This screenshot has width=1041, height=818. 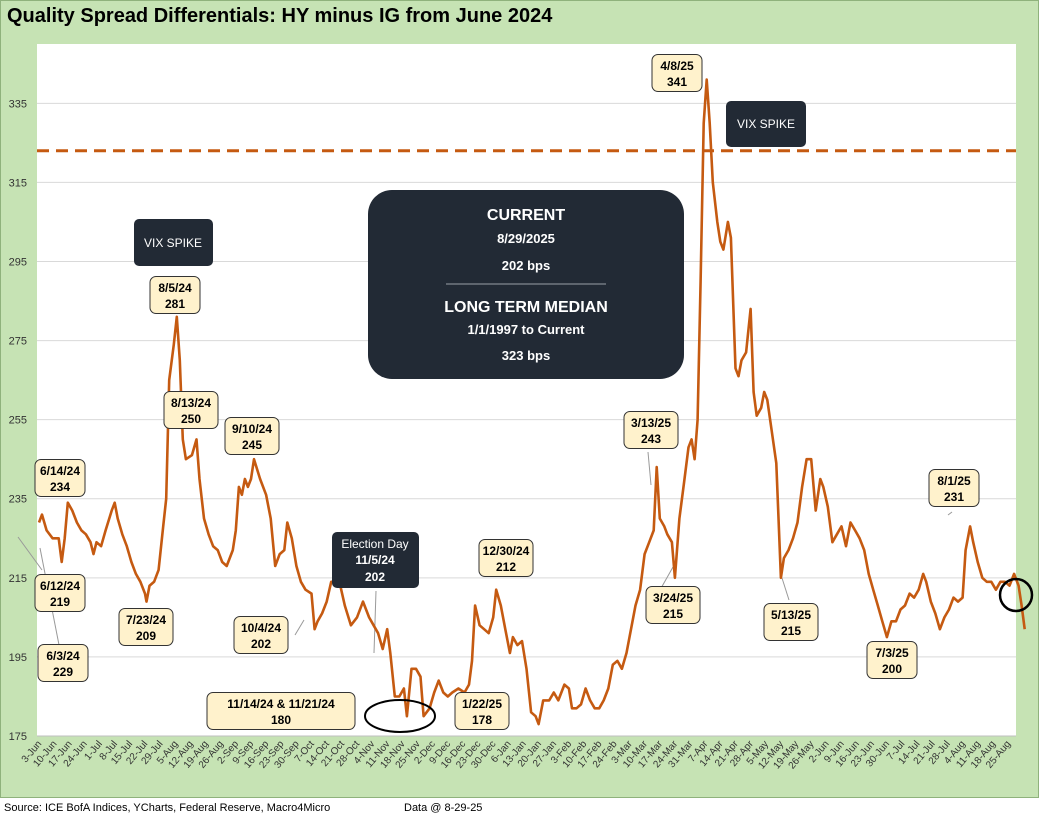 What do you see at coordinates (954, 481) in the screenshot?
I see `annotation-date: 8/1/25` at bounding box center [954, 481].